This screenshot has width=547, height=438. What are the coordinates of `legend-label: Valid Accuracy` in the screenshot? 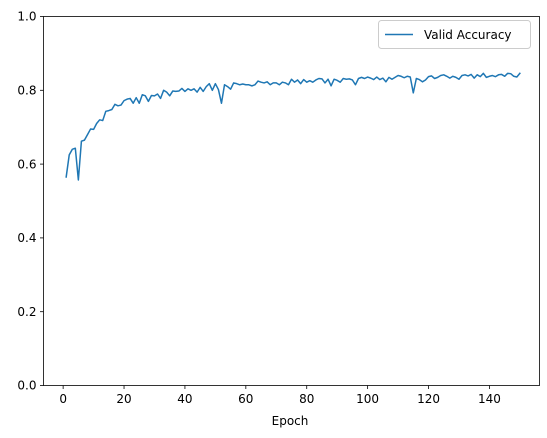 It's located at (468, 35).